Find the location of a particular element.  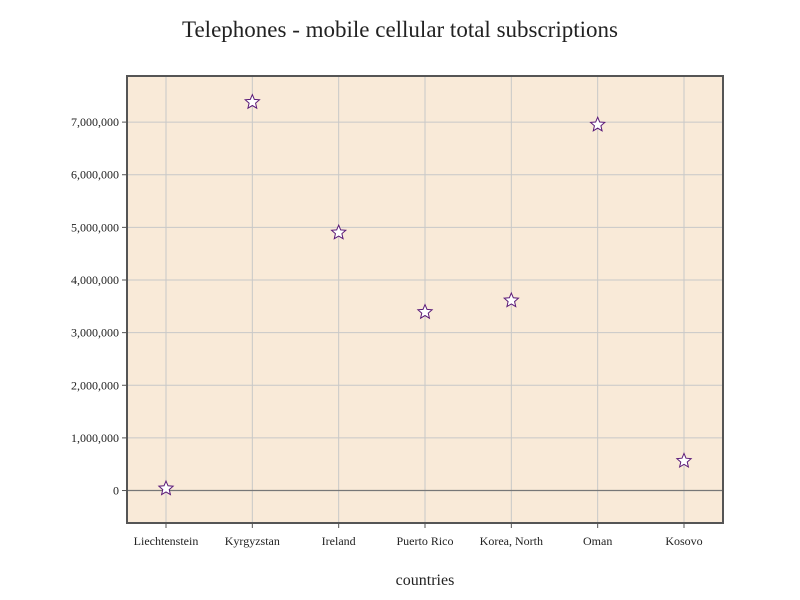

y-tick-label: 2,000,000 is located at coordinates (95, 385).